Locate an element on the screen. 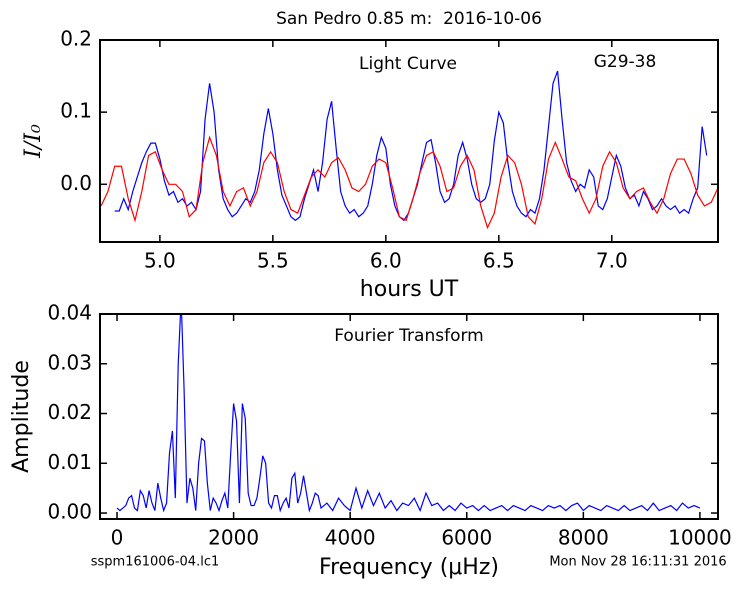  y-tick-label: 0.2 is located at coordinates (76, 39).